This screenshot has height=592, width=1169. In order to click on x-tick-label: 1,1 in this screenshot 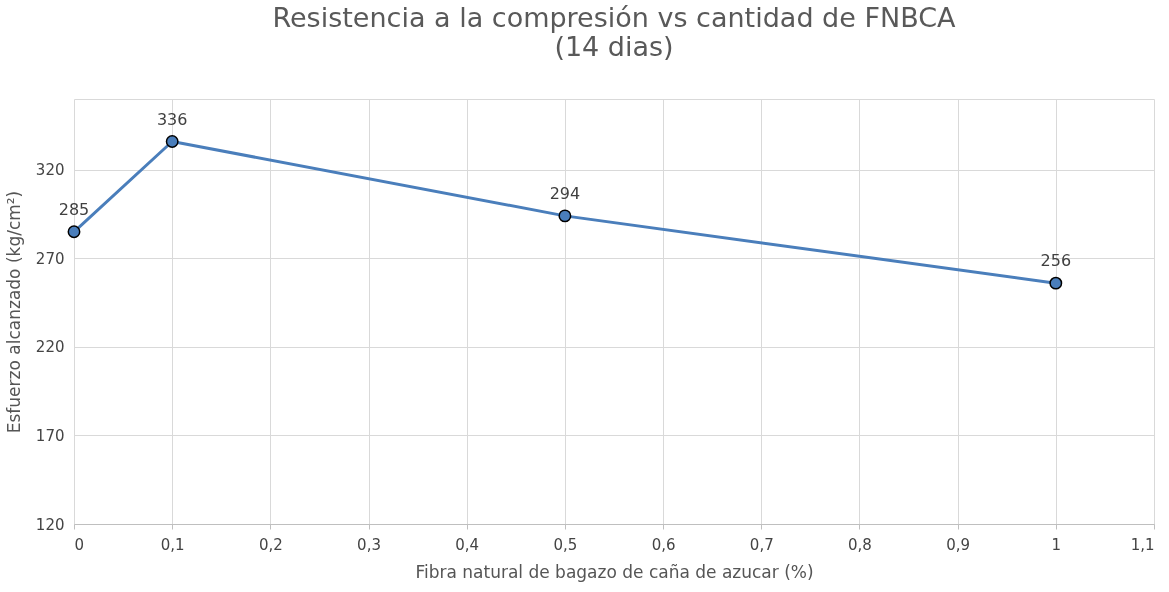, I will do `click(1142, 544)`.